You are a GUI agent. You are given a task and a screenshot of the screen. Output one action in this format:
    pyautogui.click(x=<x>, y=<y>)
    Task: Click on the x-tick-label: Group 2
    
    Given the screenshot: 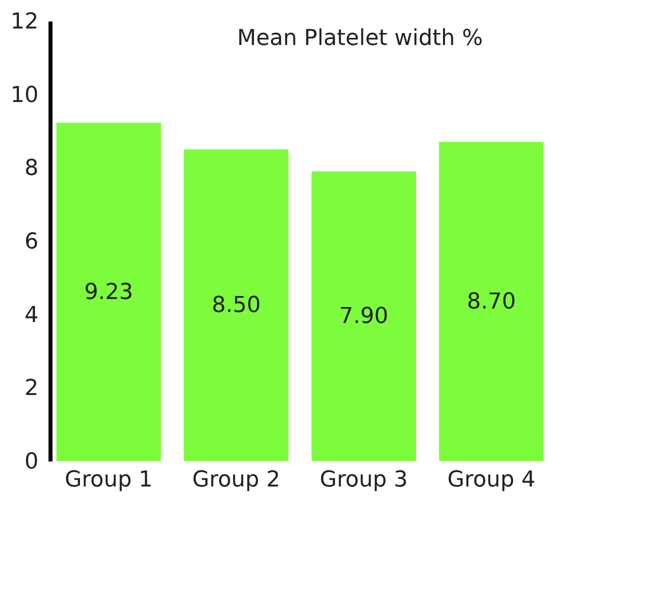 What is the action you would take?
    pyautogui.click(x=236, y=480)
    